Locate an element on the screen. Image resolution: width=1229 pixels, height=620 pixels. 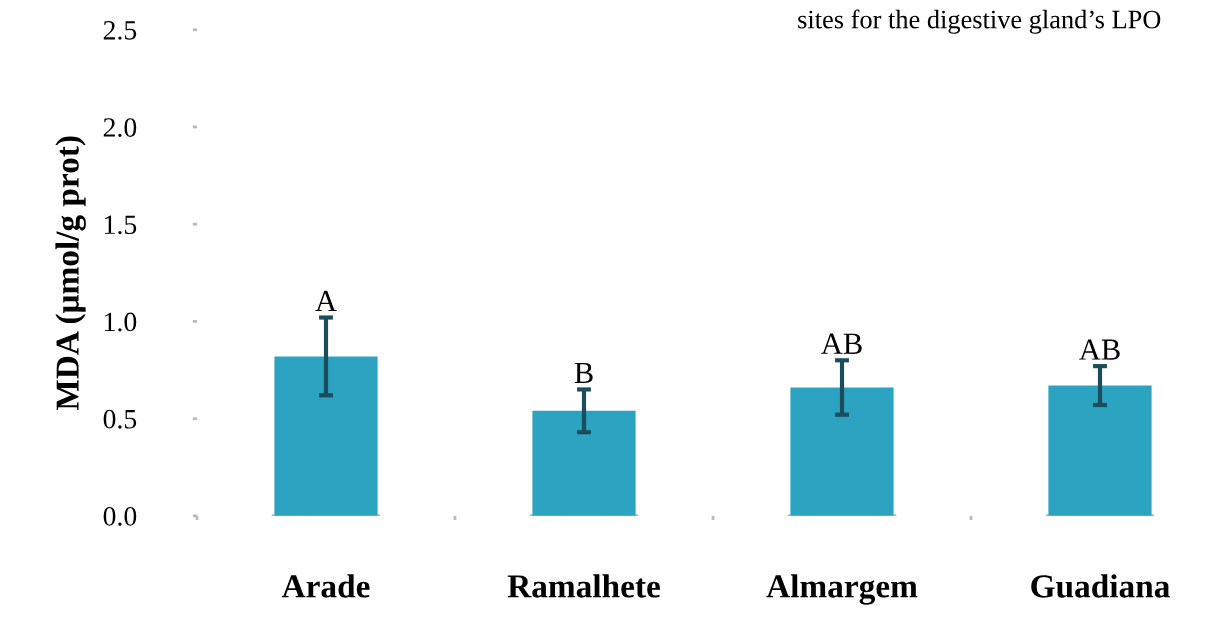
y-tick-label: 0.5 is located at coordinates (120, 419).